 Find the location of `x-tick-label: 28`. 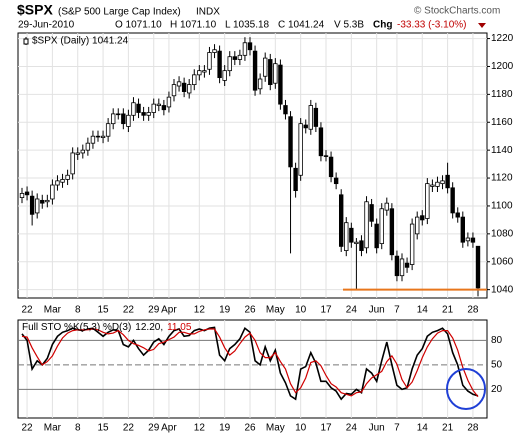

x-tick-label: 28 is located at coordinates (473, 428).